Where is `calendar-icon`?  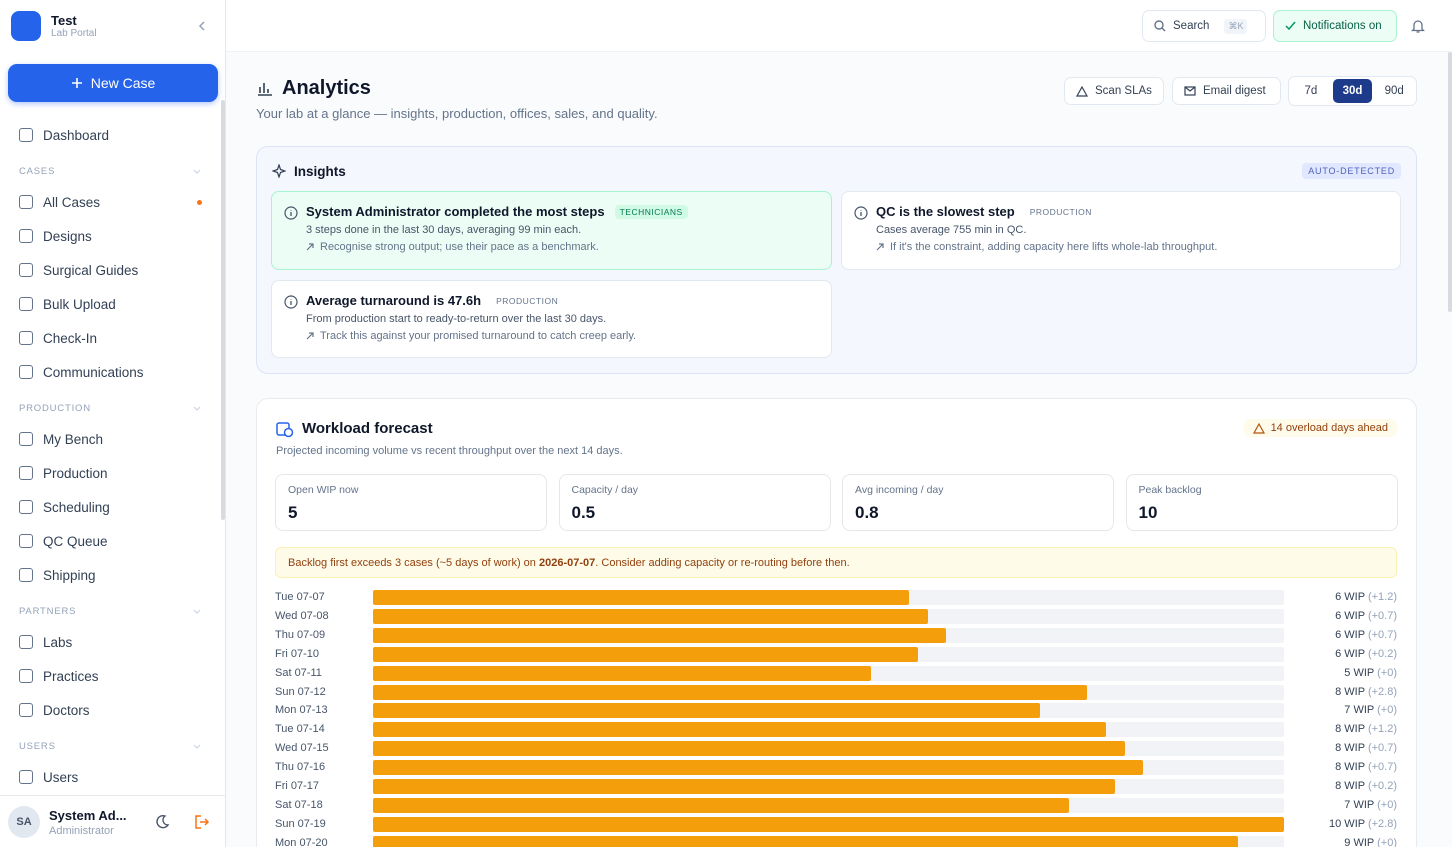
calendar-icon is located at coordinates (285, 430).